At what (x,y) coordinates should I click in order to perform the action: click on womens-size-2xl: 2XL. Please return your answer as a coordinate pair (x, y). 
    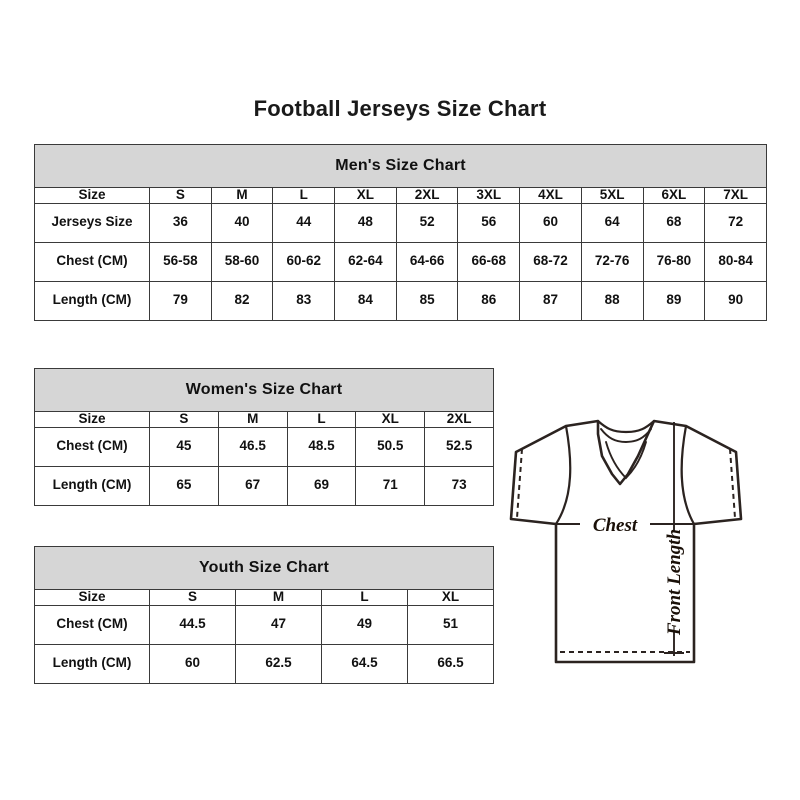
    Looking at the image, I should click on (459, 419).